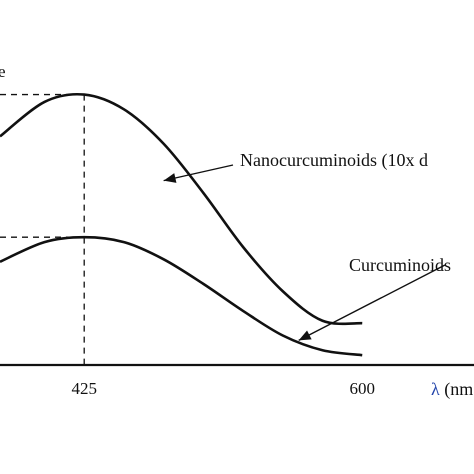 The image size is (474, 474). I want to click on series-label-curcuminoids: Curcuminoids, so click(400, 265).